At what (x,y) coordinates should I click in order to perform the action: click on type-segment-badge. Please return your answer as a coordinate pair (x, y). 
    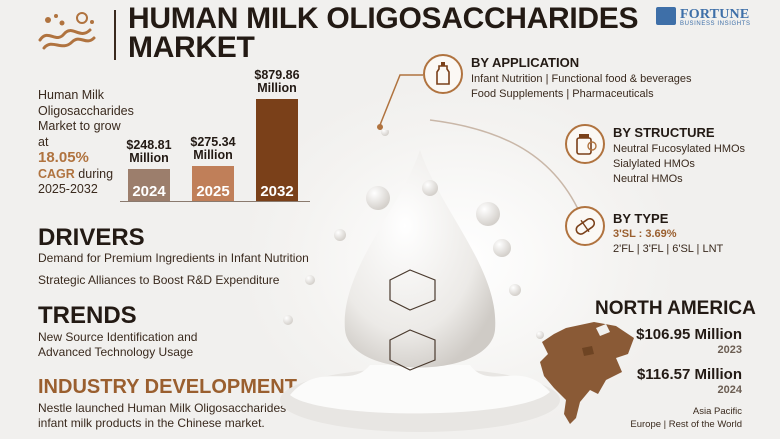
    Looking at the image, I should click on (585, 226).